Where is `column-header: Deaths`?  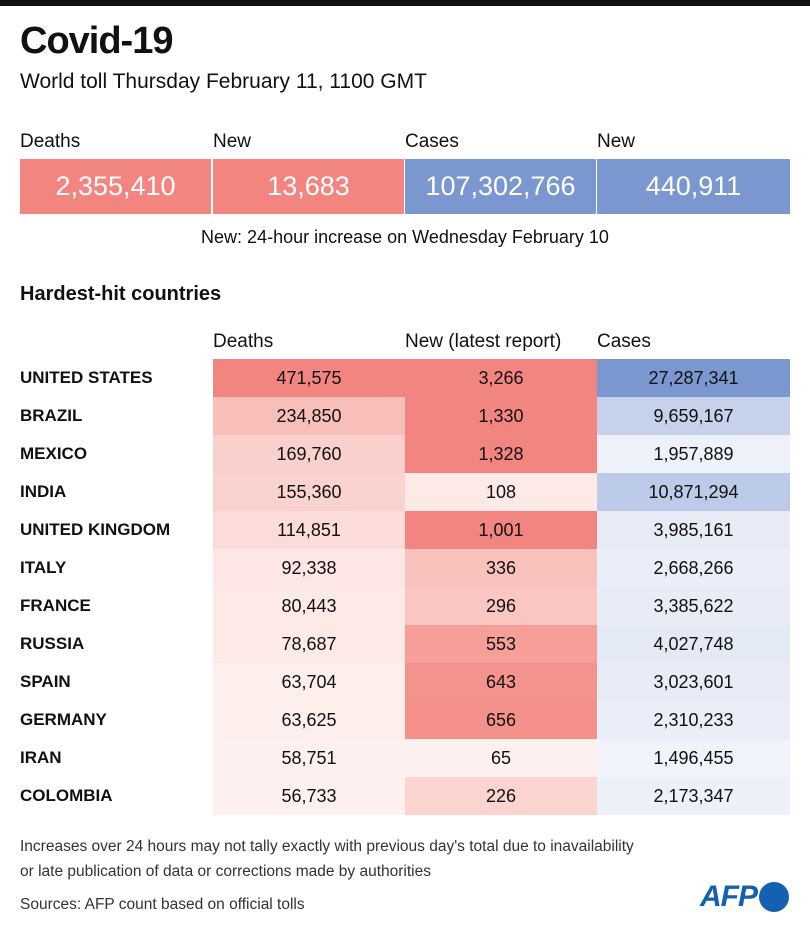 column-header: Deaths is located at coordinates (243, 341).